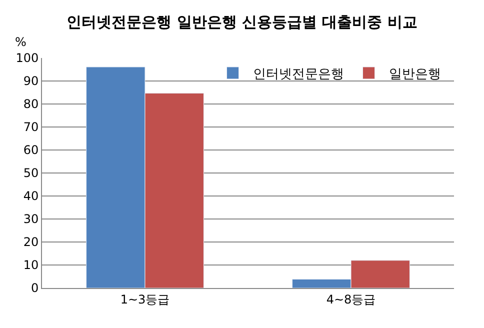  I want to click on y-axis-title: %, so click(20, 42).